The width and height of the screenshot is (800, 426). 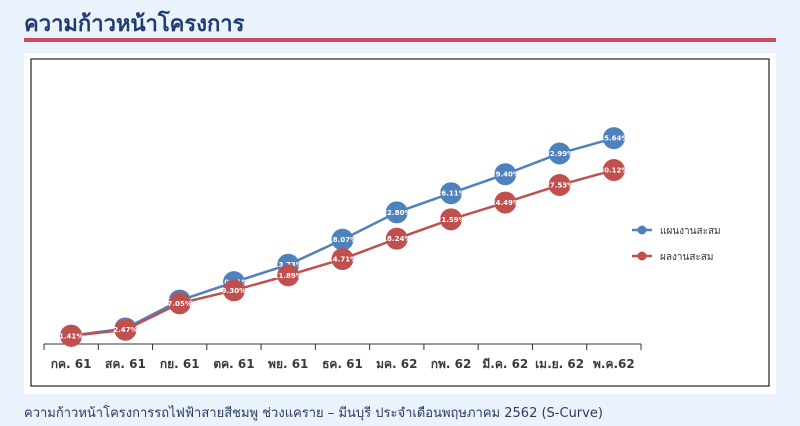 I want to click on data-label: 32.99%, so click(x=559, y=154).